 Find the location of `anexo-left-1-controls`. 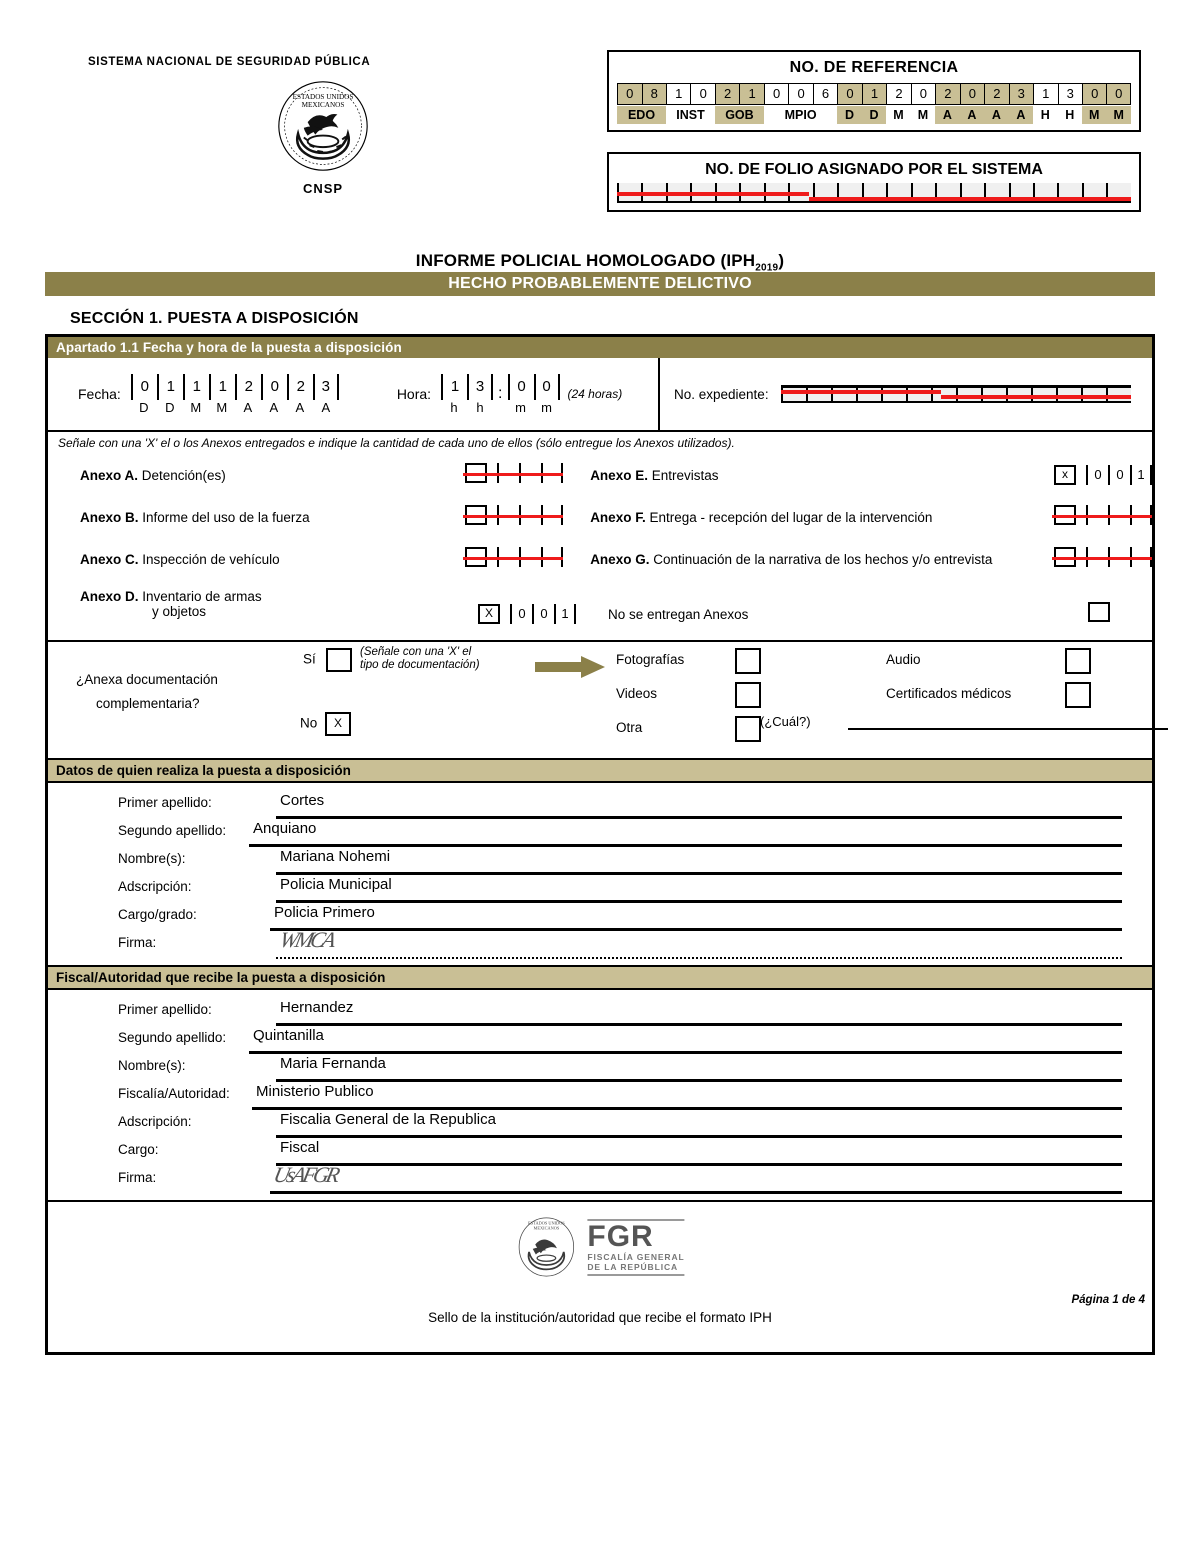

anexo-left-1-controls is located at coordinates (512, 514).